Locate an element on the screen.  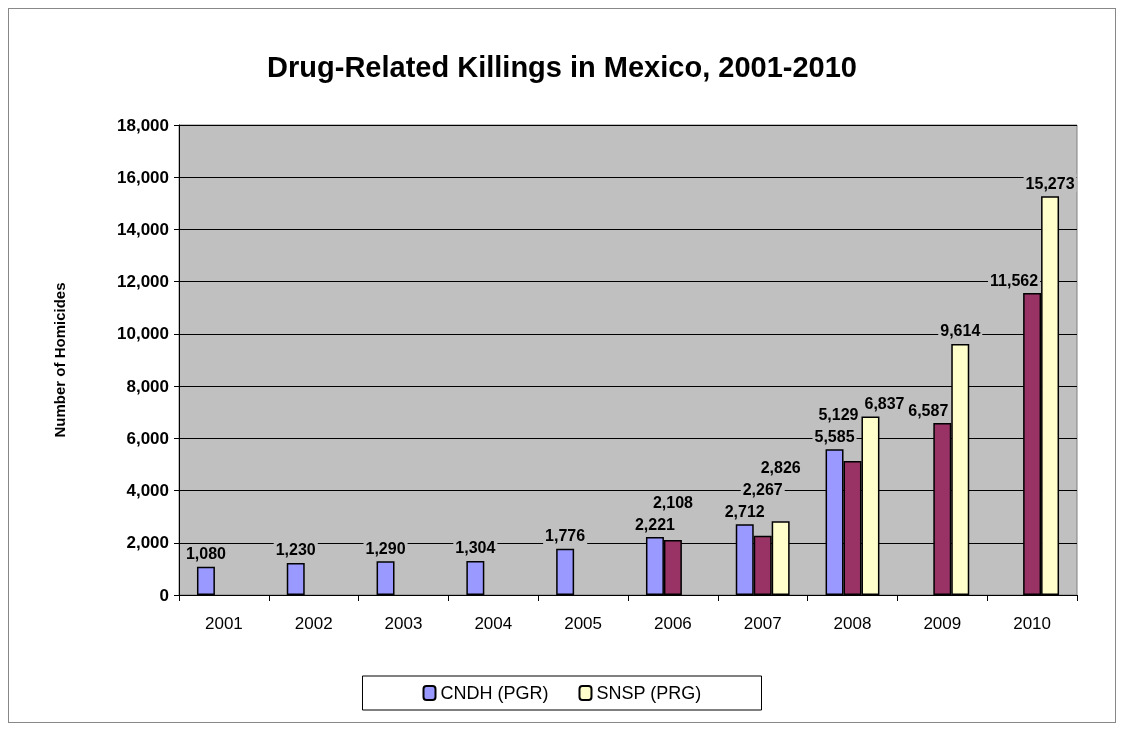
y-tick-label: 18,000 is located at coordinates (143, 125).